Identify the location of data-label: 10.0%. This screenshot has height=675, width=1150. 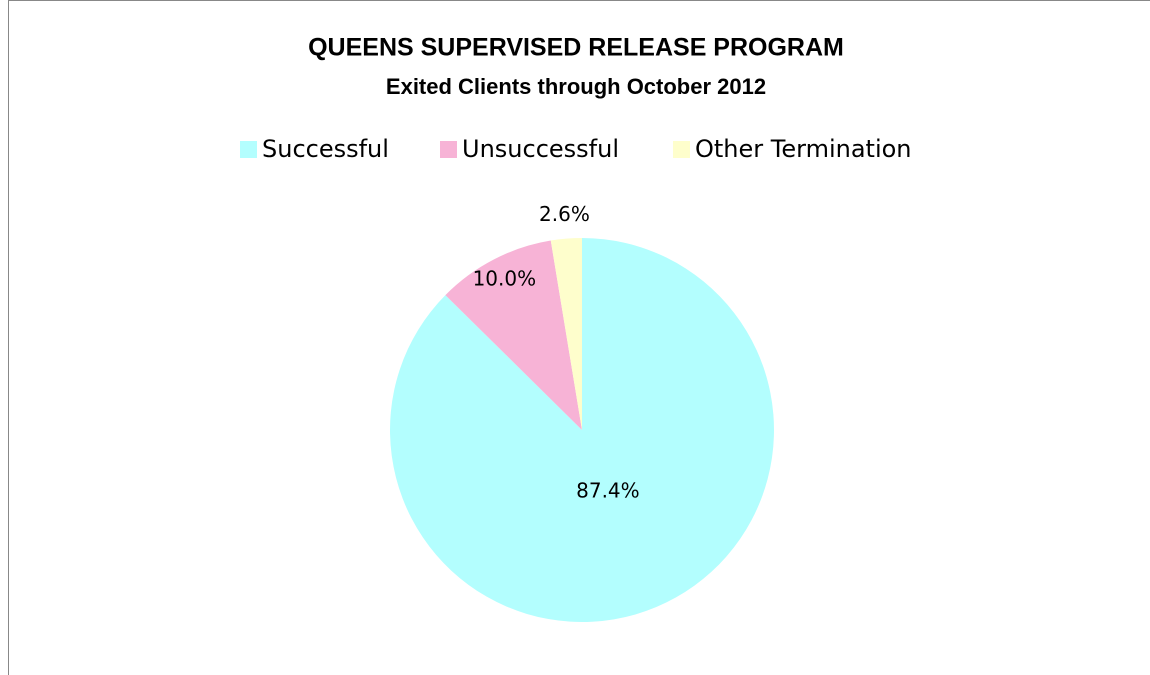
(505, 278).